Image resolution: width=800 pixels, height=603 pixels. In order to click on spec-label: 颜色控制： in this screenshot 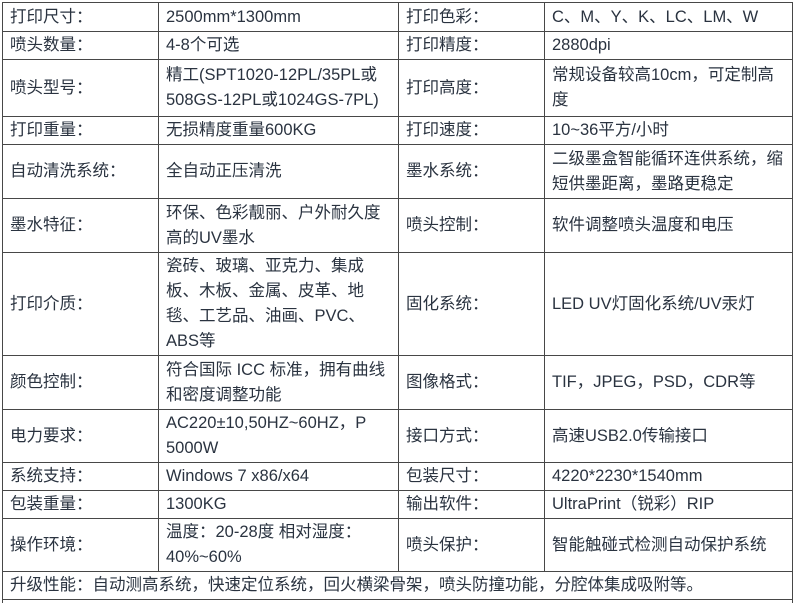, I will do `click(80, 382)`.